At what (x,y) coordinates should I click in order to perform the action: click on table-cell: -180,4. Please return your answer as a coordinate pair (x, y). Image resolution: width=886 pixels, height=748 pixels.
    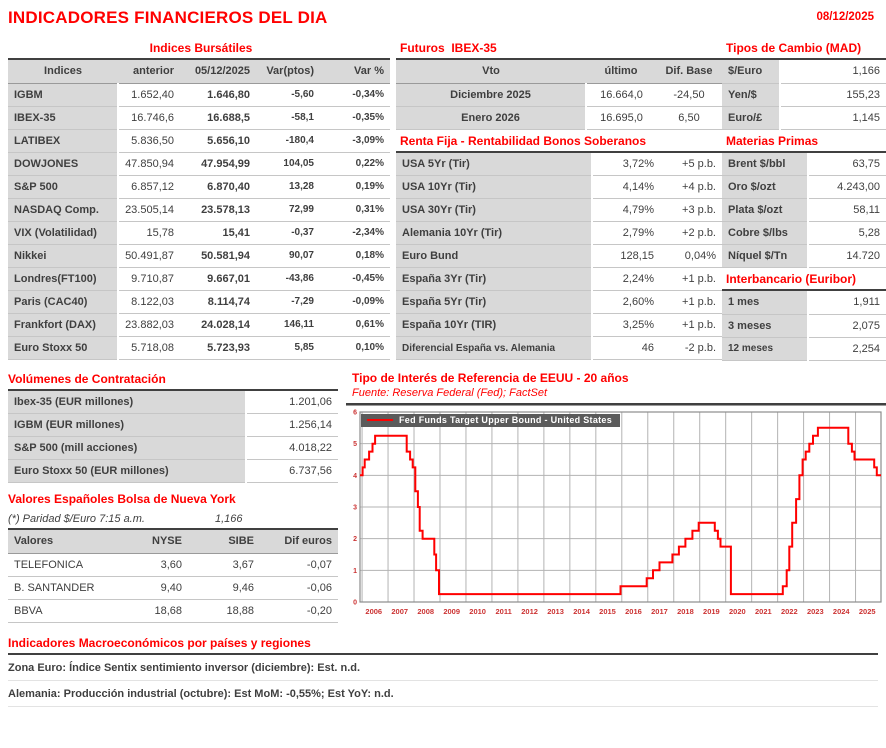
    Looking at the image, I should click on (288, 141).